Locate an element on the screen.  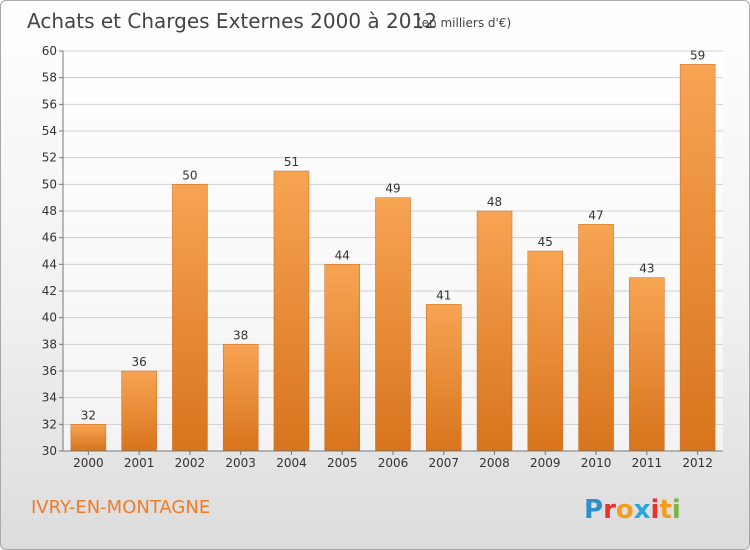
y-tick-label: 50 is located at coordinates (49, 184).